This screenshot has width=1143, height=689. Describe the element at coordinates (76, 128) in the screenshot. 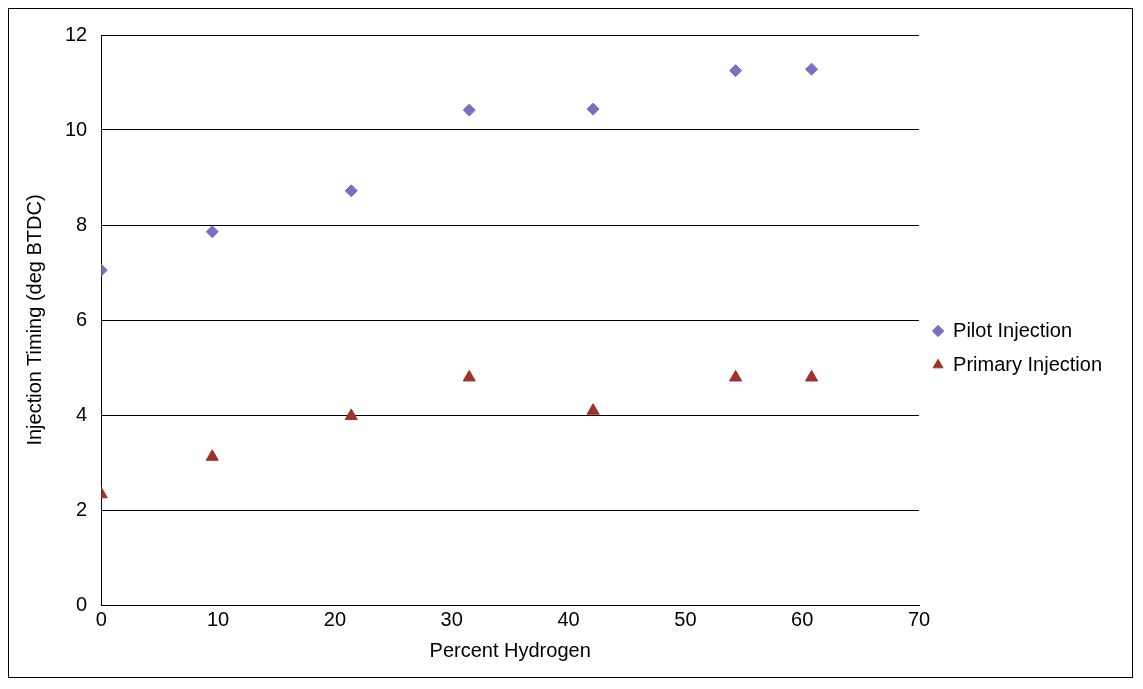

I see `y-tick-label: 10` at that location.